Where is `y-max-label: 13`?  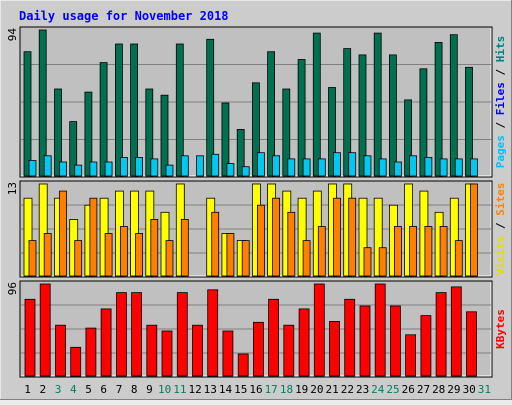
y-max-label: 13 is located at coordinates (12, 188).